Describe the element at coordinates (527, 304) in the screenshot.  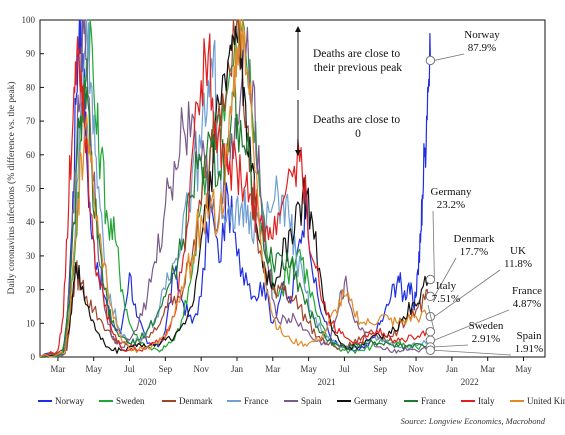
I see `callout-value: 4.87%` at that location.